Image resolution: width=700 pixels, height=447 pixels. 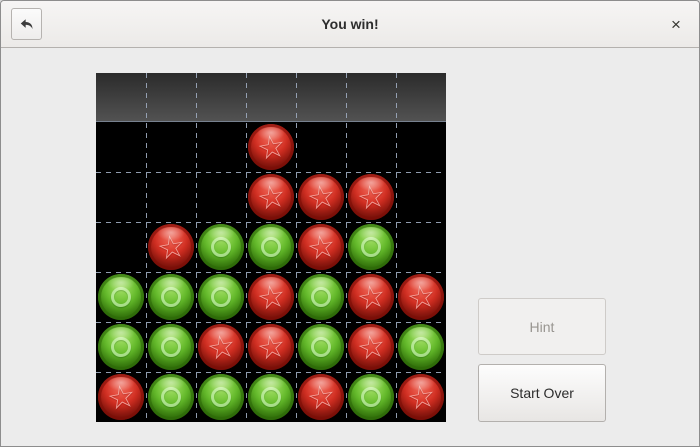 I want to click on start-over-button-label: Start Over, so click(x=542, y=393).